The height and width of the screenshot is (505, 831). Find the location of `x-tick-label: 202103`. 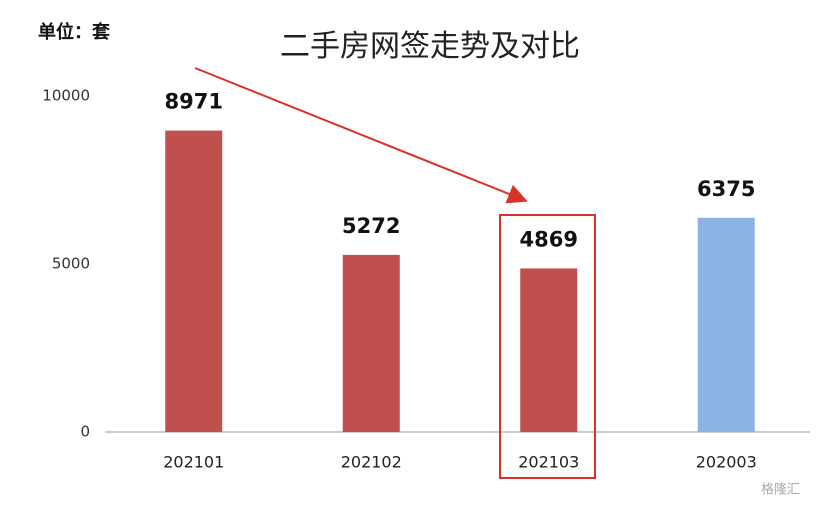

x-tick-label: 202103 is located at coordinates (548, 462).